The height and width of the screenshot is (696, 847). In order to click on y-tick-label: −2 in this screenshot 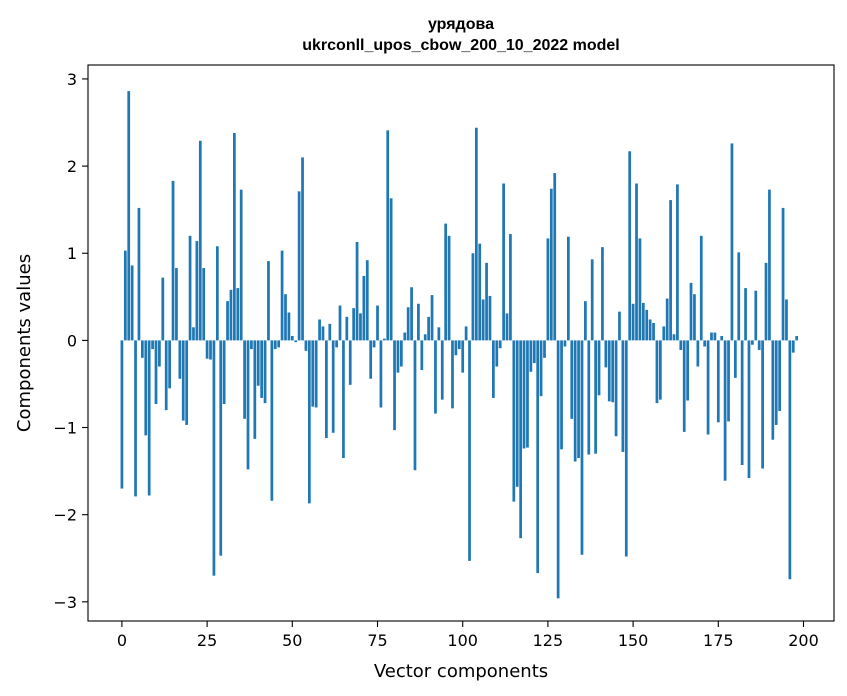, I will do `click(65, 515)`.